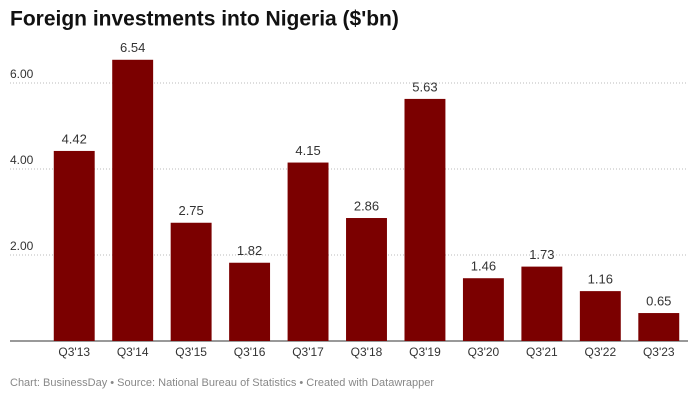 This screenshot has width=700, height=400. I want to click on value-label: 1.46, so click(483, 266).